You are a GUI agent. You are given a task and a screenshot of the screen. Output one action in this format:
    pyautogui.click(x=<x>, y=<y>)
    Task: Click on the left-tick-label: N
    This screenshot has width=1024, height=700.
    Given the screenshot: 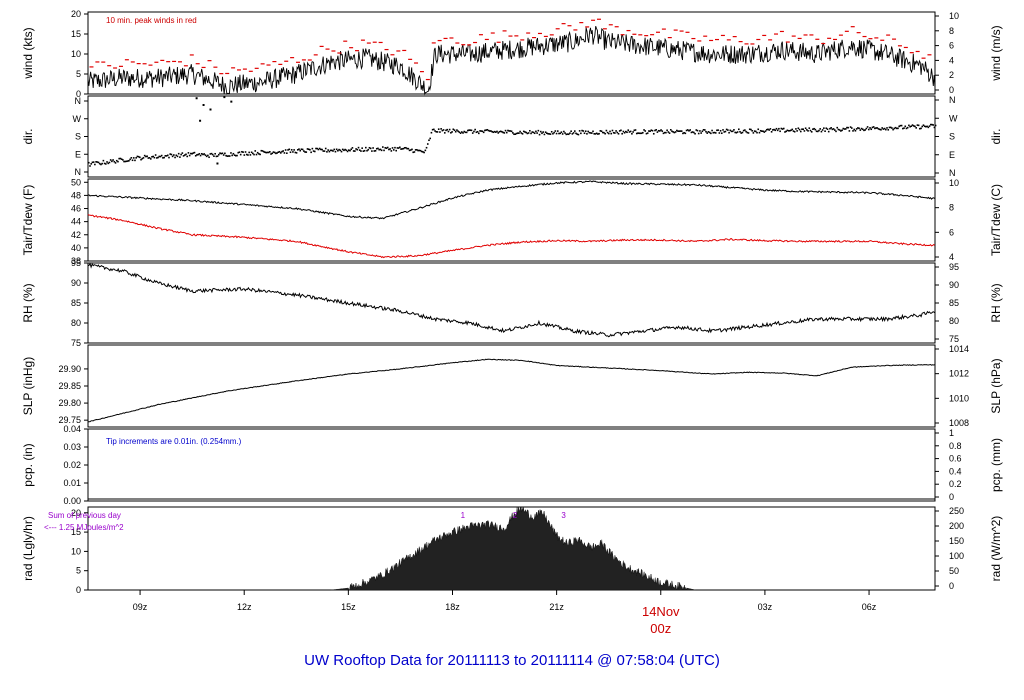 What is the action you would take?
    pyautogui.click(x=78, y=172)
    